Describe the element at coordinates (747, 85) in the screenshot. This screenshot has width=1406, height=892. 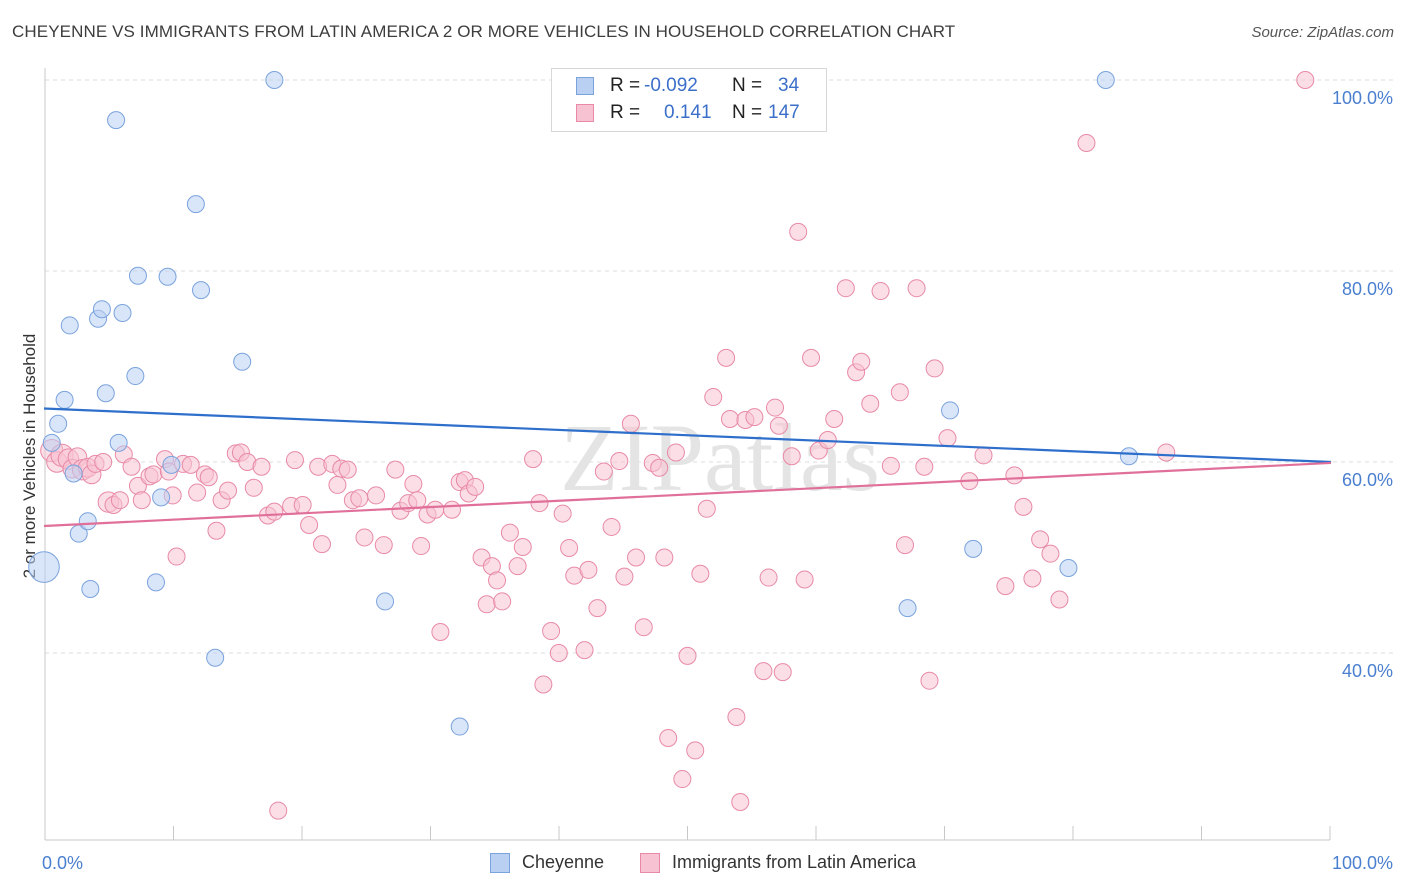
I see `n-label: N =` at that location.